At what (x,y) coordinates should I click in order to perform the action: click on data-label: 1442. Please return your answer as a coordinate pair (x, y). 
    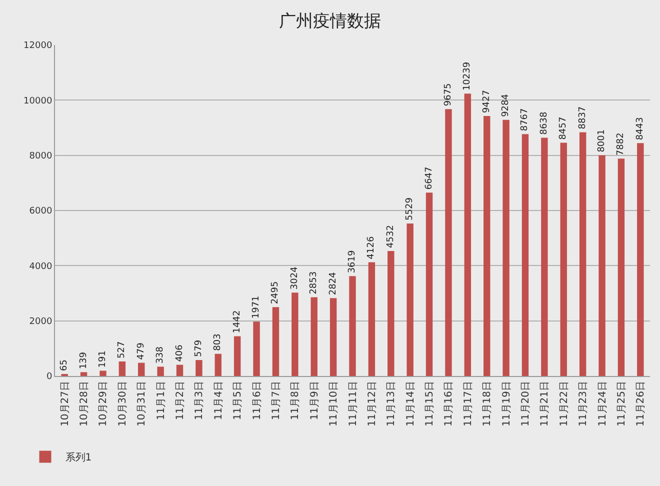
    Looking at the image, I should click on (237, 322).